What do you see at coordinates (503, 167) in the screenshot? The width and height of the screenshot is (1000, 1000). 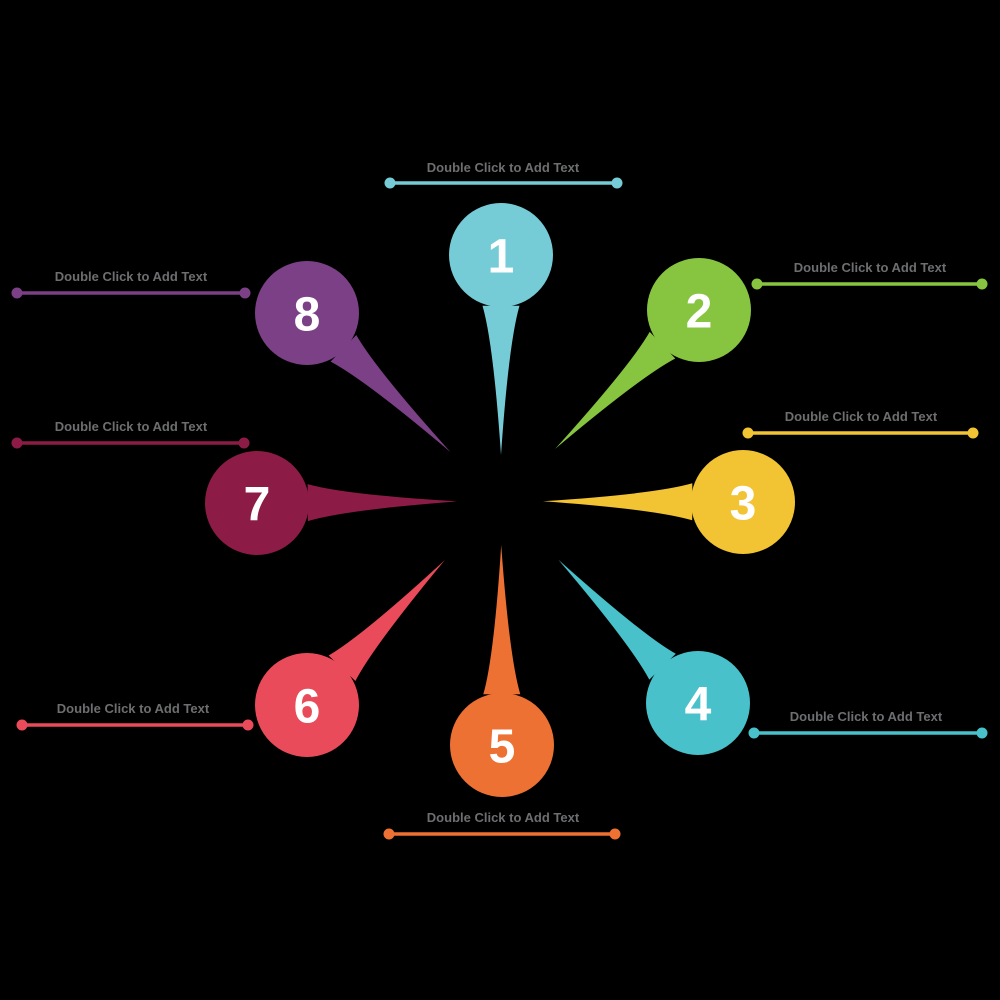 I see `label-text-1: Double Click to Add Text` at bounding box center [503, 167].